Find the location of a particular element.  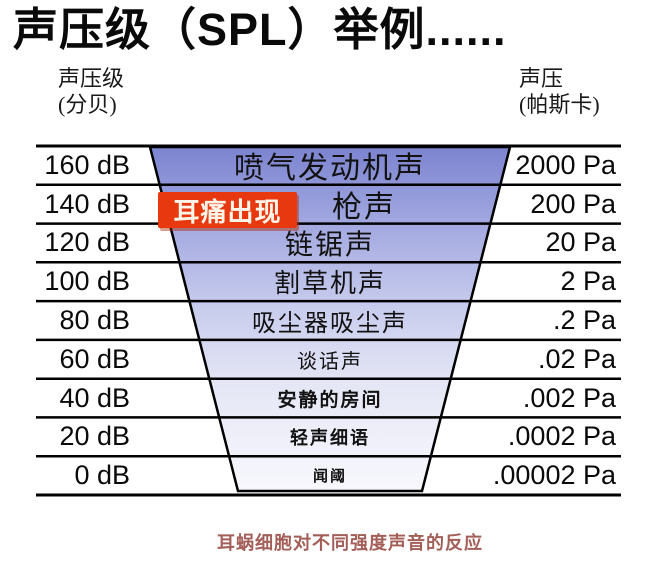

spl-value: 80 dB is located at coordinates (94, 319).